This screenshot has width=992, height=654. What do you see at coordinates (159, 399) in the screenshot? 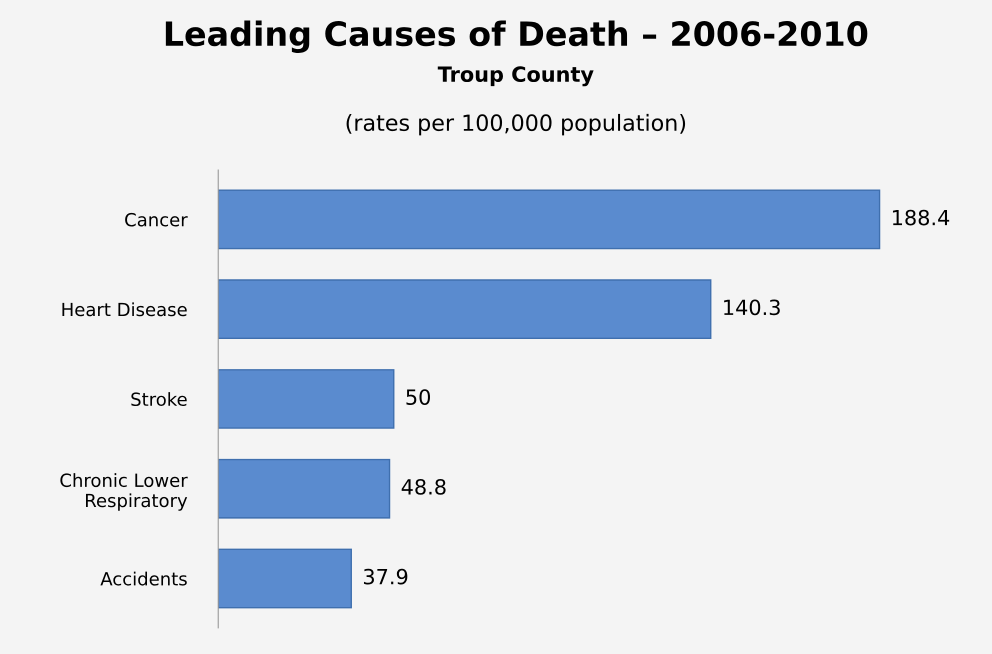
I see `y-tick-label: Stroke` at bounding box center [159, 399].